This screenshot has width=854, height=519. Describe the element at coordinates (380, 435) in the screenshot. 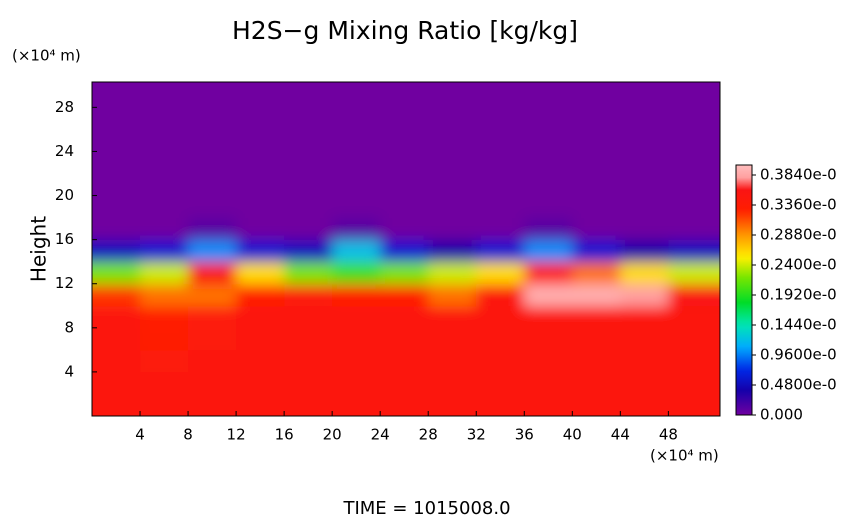

I see `x-tick-label: 24` at that location.